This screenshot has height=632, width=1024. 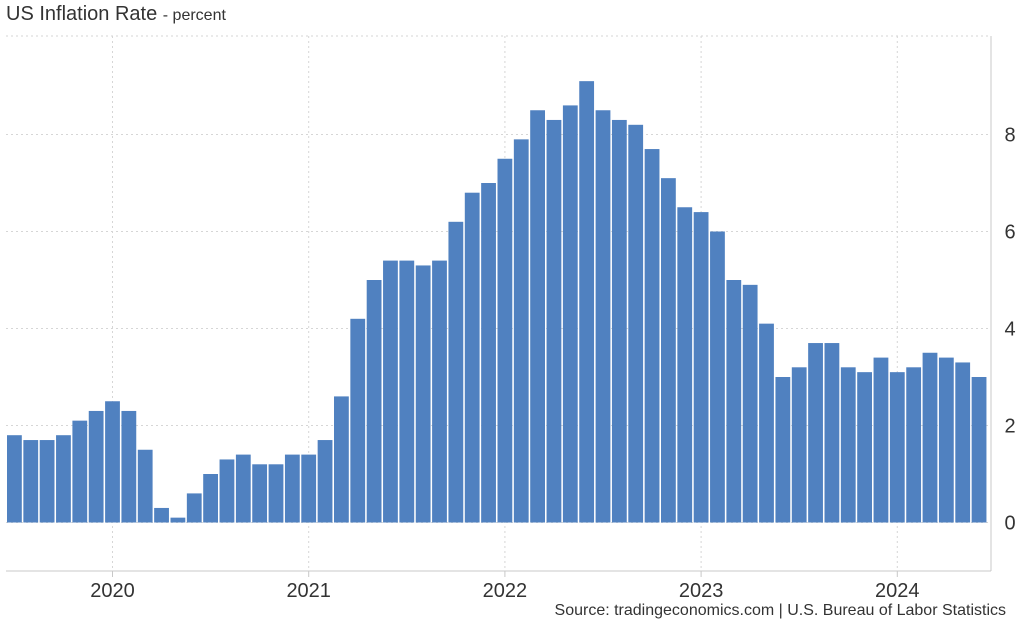 What do you see at coordinates (82, 14) in the screenshot?
I see `chart-title-text: US Inflation Rate` at bounding box center [82, 14].